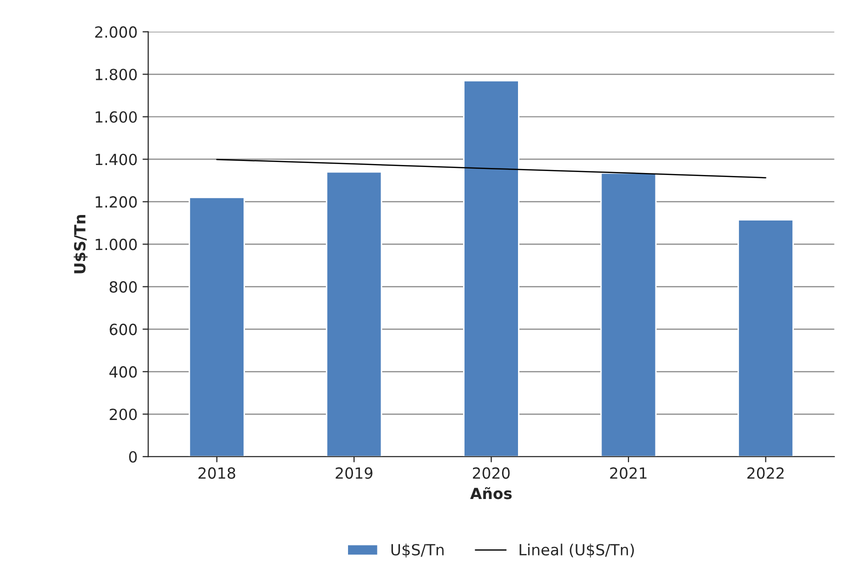 This screenshot has height=578, width=847. Describe the element at coordinates (116, 202) in the screenshot. I see `y-tick-label: 1.200` at that location.